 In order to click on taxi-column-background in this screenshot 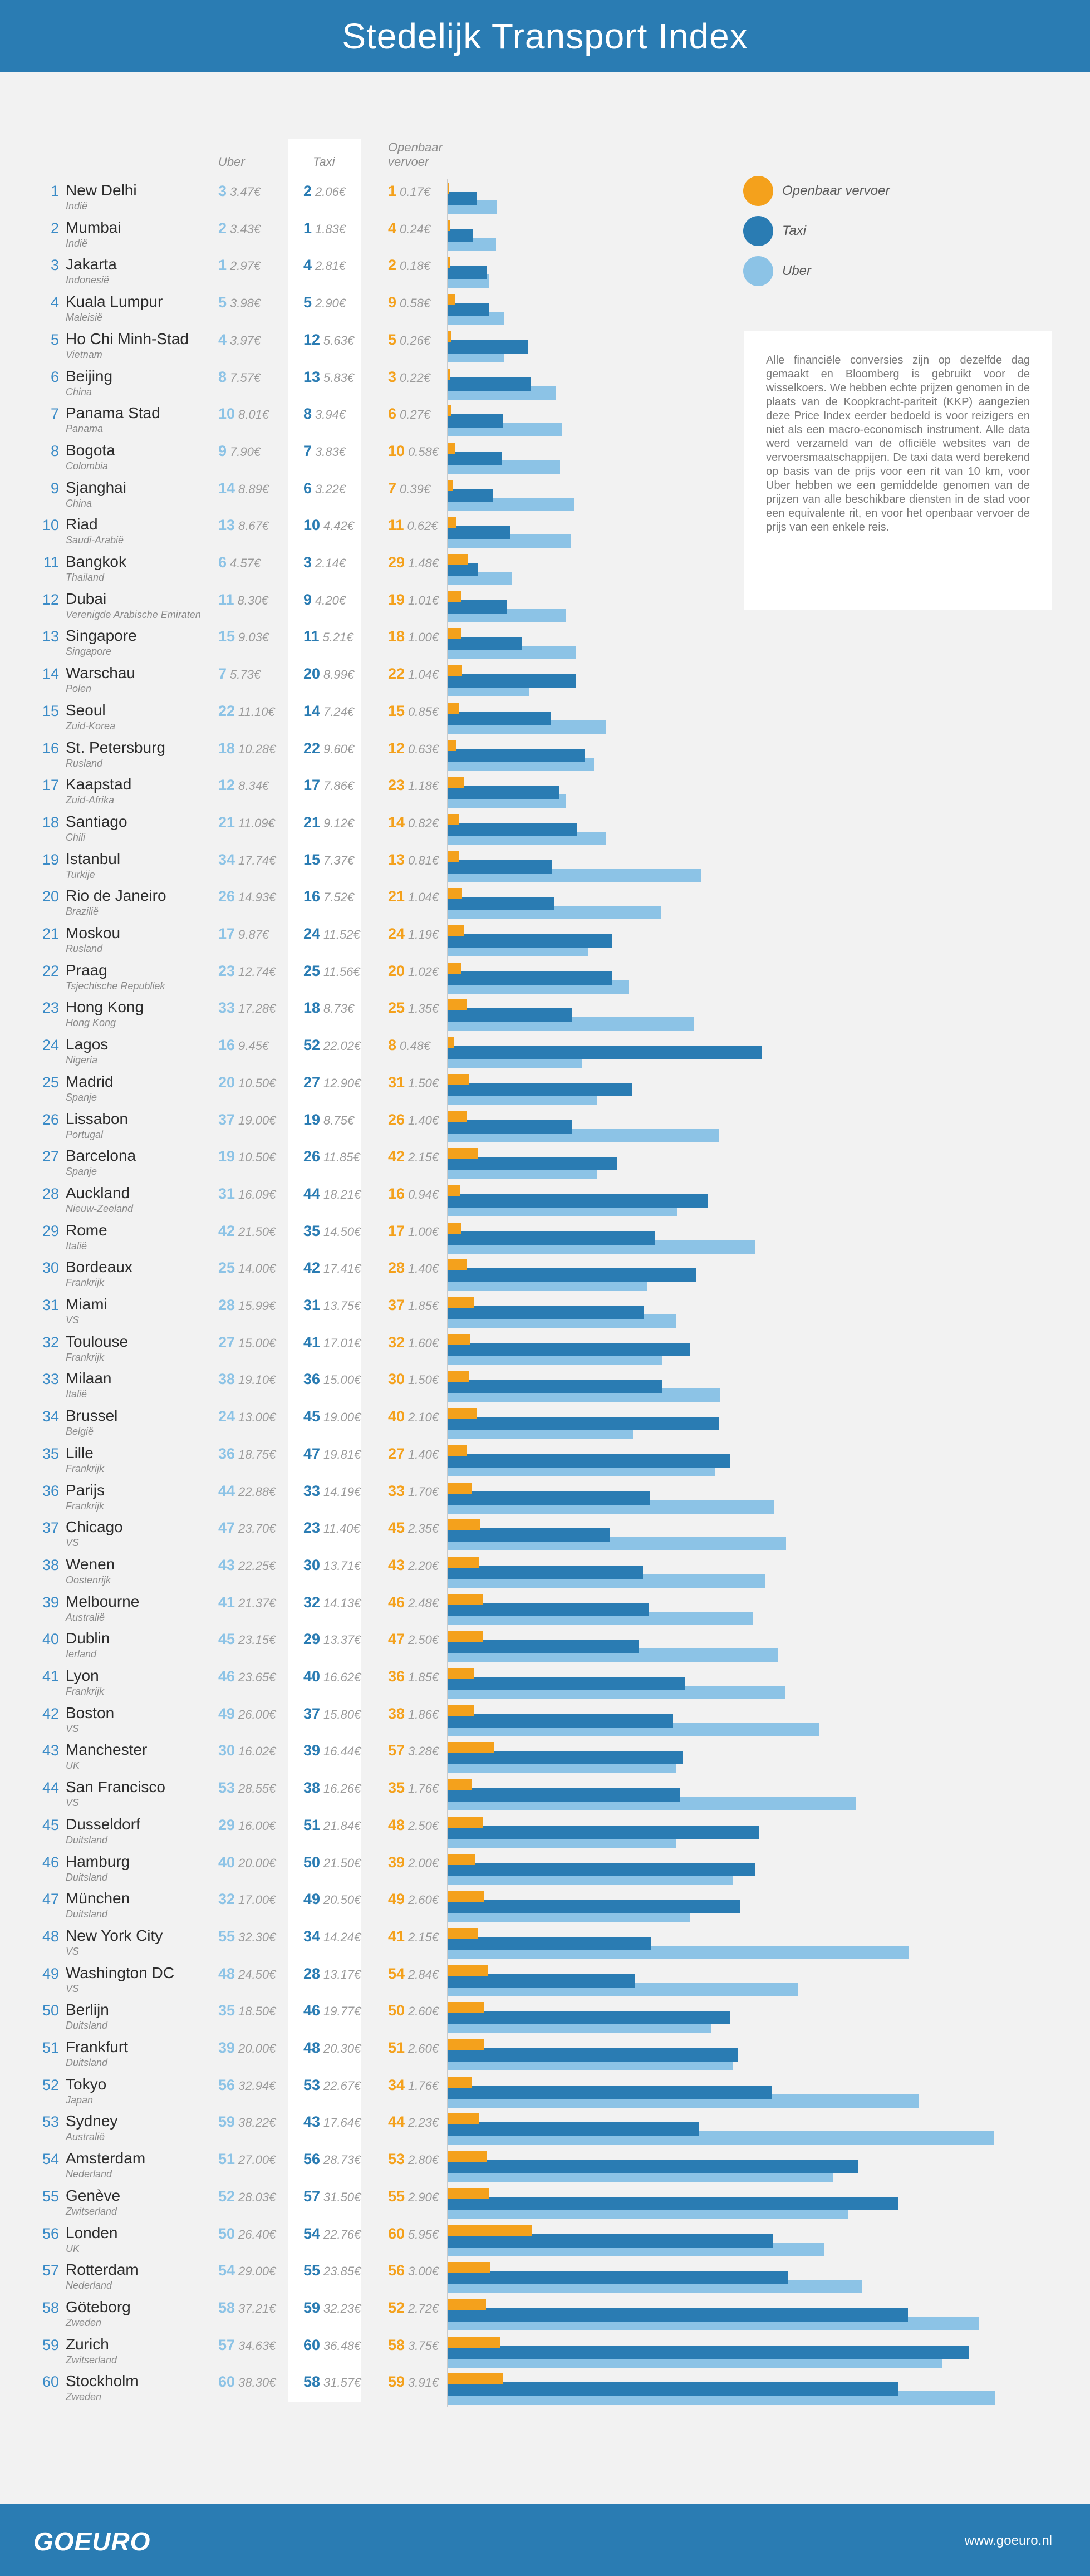, I will do `click(324, 1270)`.